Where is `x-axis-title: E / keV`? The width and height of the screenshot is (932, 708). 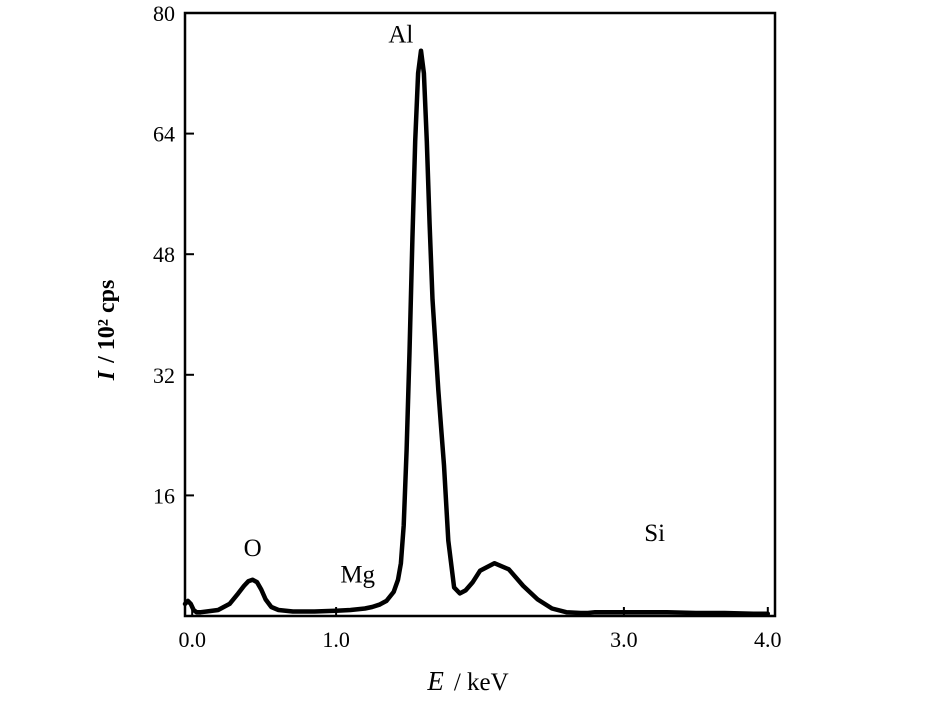 x-axis-title: E / keV is located at coordinates (467, 681).